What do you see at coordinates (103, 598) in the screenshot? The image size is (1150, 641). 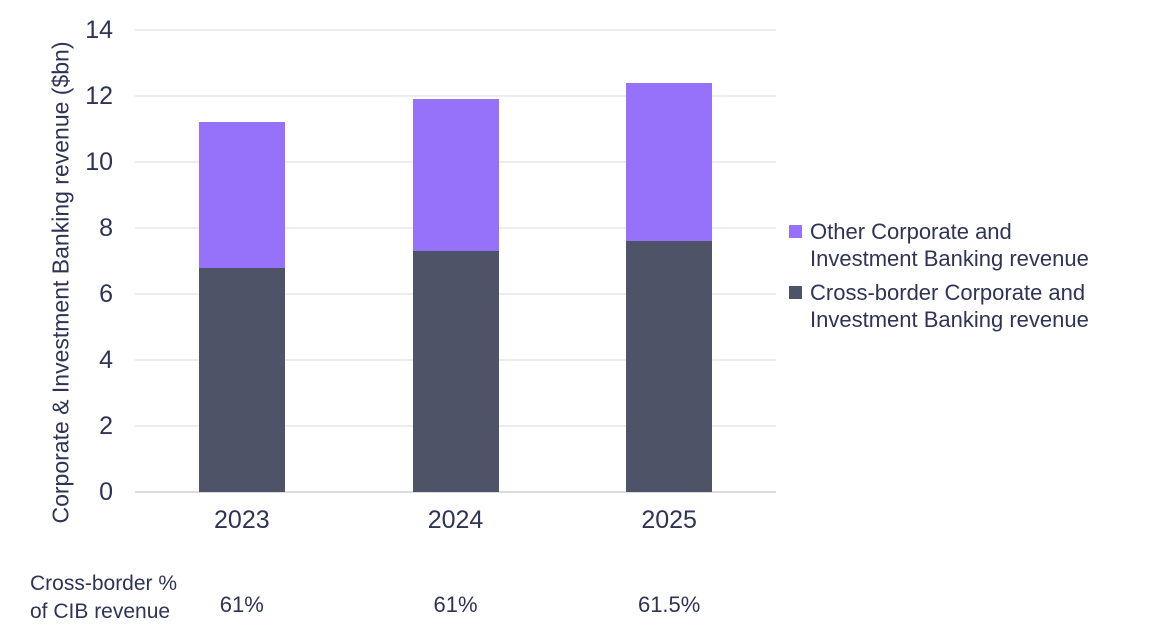 I see `footer-row-label: Cross-border % of CIB revenue` at bounding box center [103, 598].